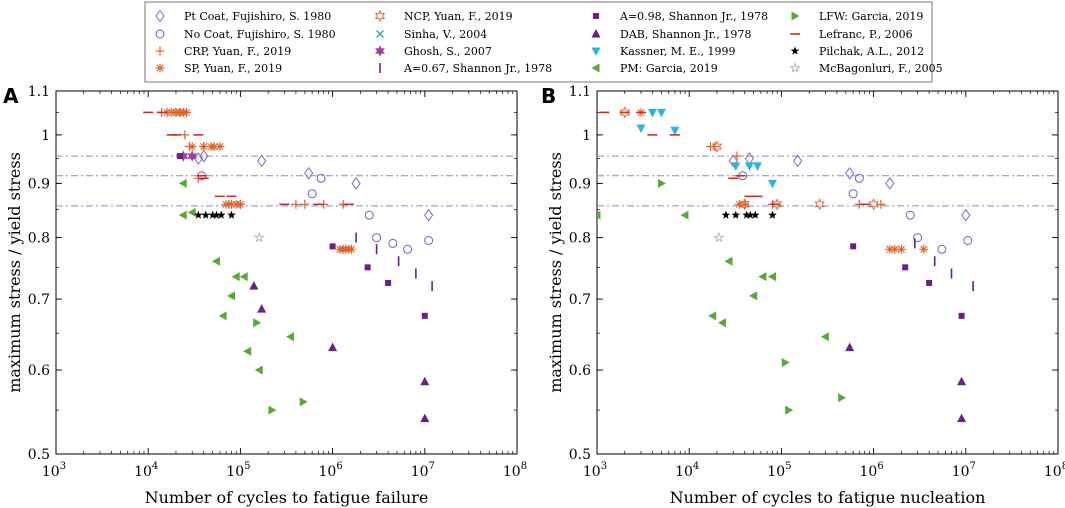 This screenshot has width=1065, height=508. Describe the element at coordinates (63, 466) in the screenshot. I see `x-tick-exponent: 3` at that location.